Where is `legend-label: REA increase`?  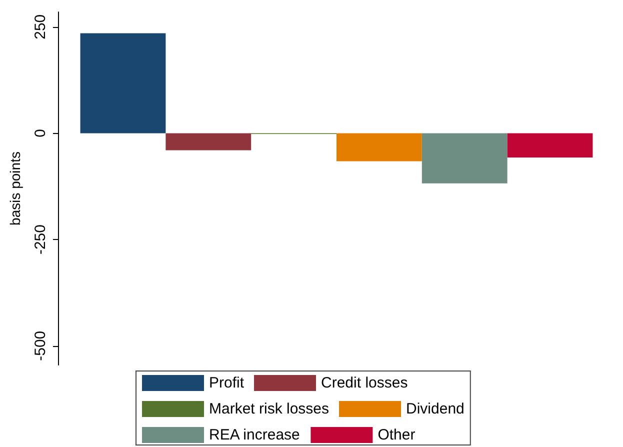
legend-label: REA increase is located at coordinates (254, 435).